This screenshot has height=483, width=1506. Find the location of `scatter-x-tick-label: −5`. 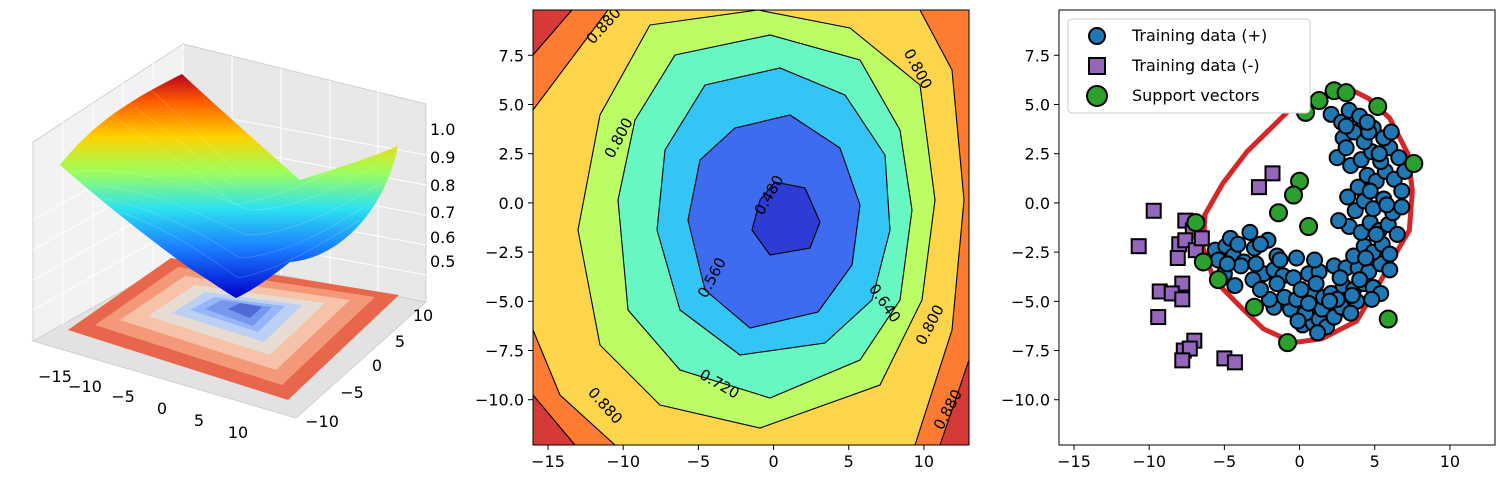

scatter-x-tick-label: −5 is located at coordinates (1225, 461).